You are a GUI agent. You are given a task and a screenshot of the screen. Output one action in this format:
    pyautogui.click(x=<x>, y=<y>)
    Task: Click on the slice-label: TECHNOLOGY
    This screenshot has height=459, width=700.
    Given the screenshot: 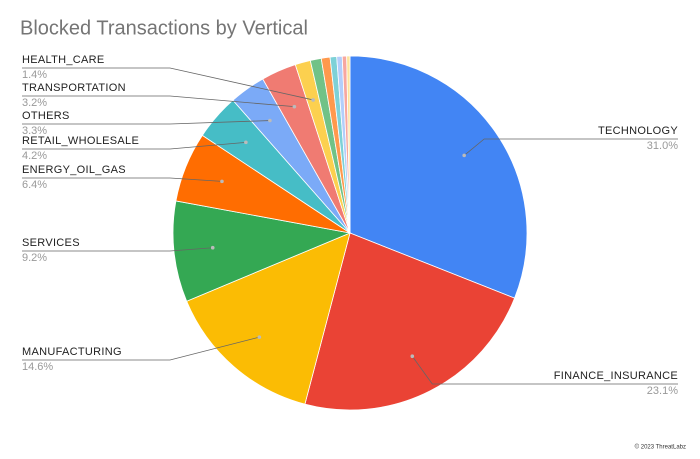 What is the action you would take?
    pyautogui.click(x=638, y=131)
    